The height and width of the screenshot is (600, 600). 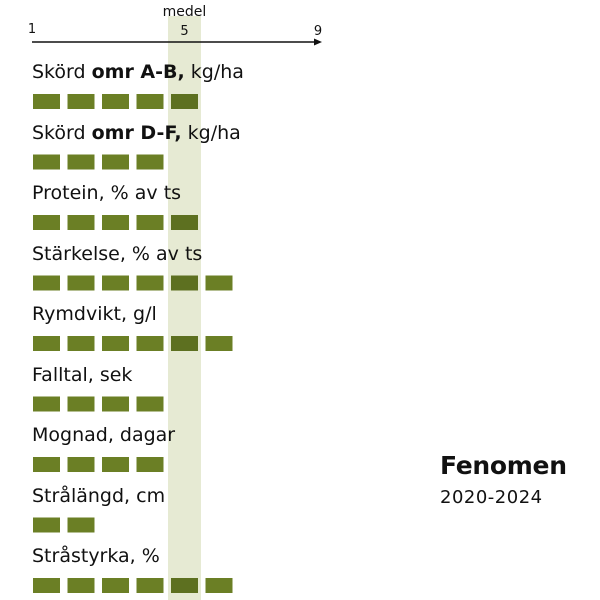 I want to click on row-label: Stärkelse, % av ts, so click(x=117, y=253).